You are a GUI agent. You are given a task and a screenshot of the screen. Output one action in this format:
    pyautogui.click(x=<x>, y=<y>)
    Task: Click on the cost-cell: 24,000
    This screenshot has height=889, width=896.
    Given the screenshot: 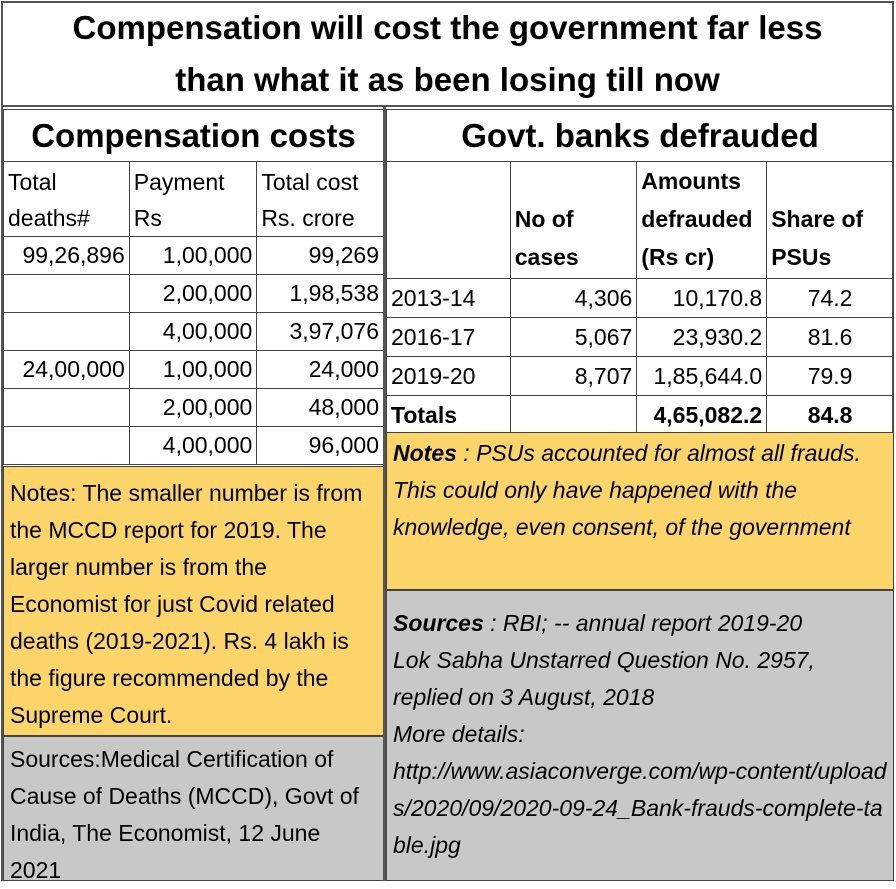 What is the action you would take?
    pyautogui.click(x=320, y=369)
    